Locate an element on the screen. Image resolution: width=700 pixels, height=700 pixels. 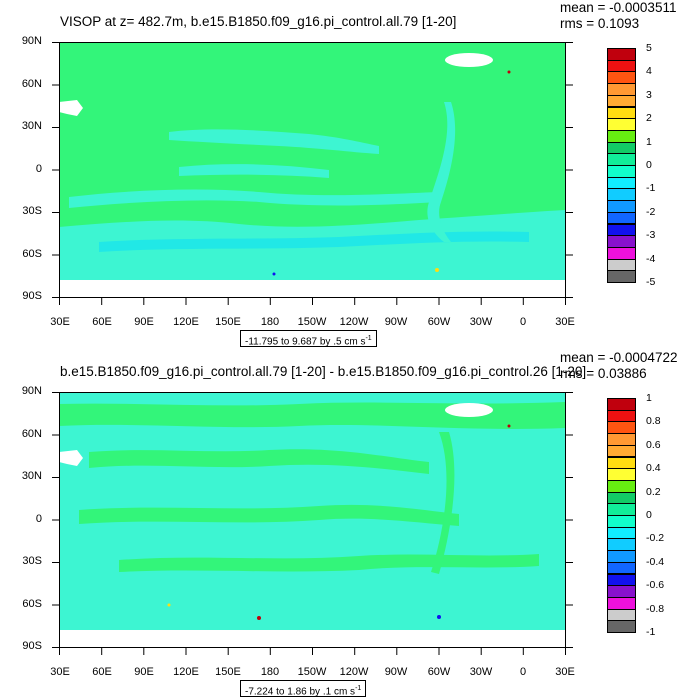
lon-label: 180 is located at coordinates (270, 672).